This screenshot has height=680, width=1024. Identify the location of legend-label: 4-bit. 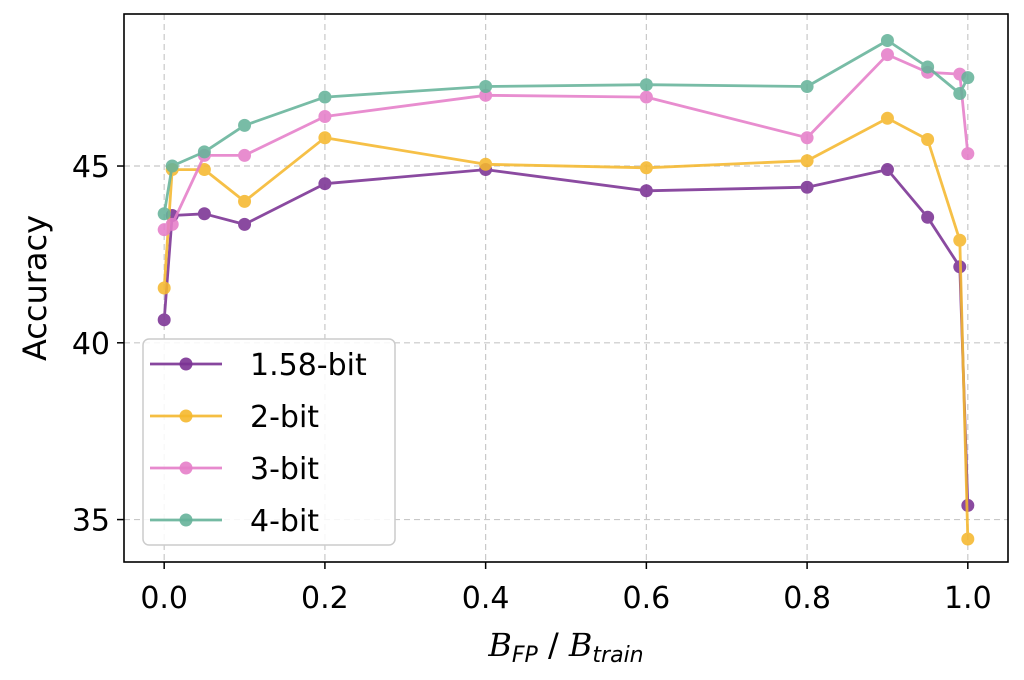
(284, 521).